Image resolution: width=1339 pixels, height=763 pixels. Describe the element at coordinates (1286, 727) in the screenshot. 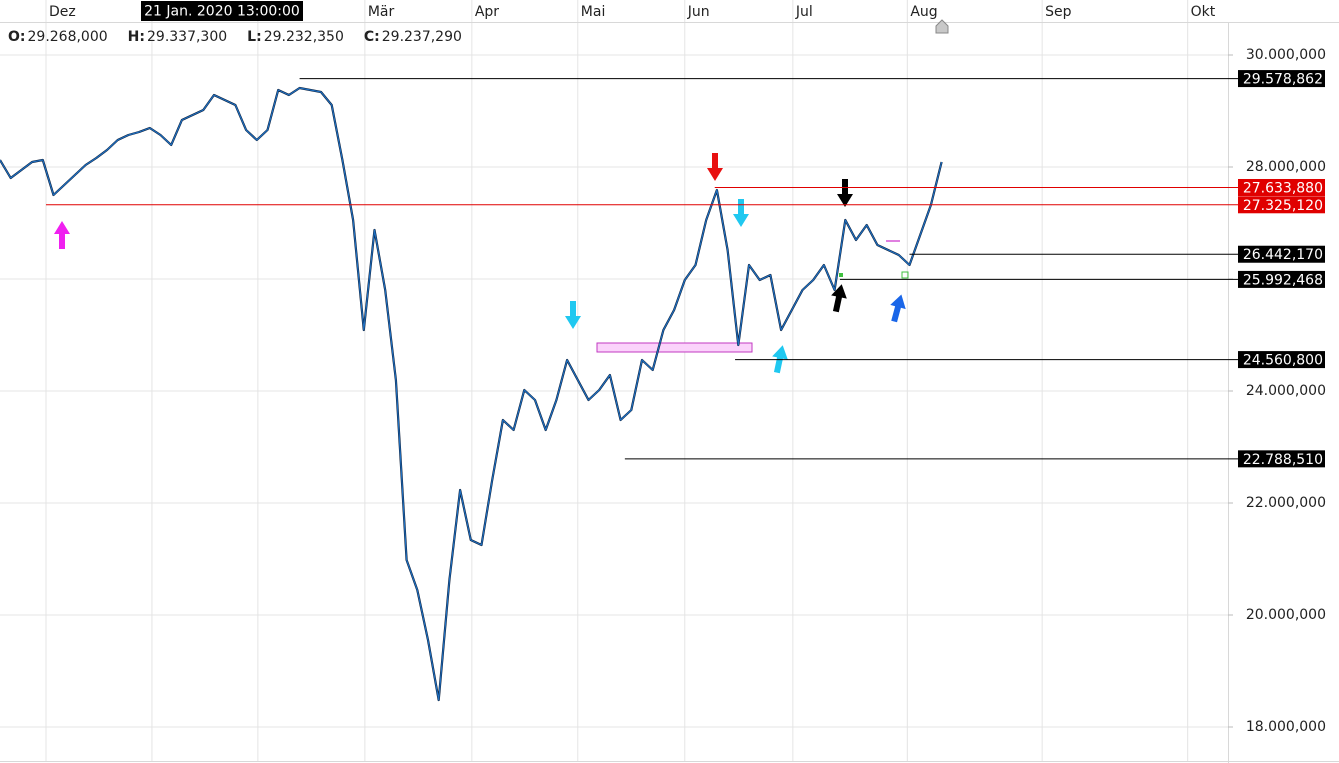

I see `y-tick-label: 18.000,000` at that location.